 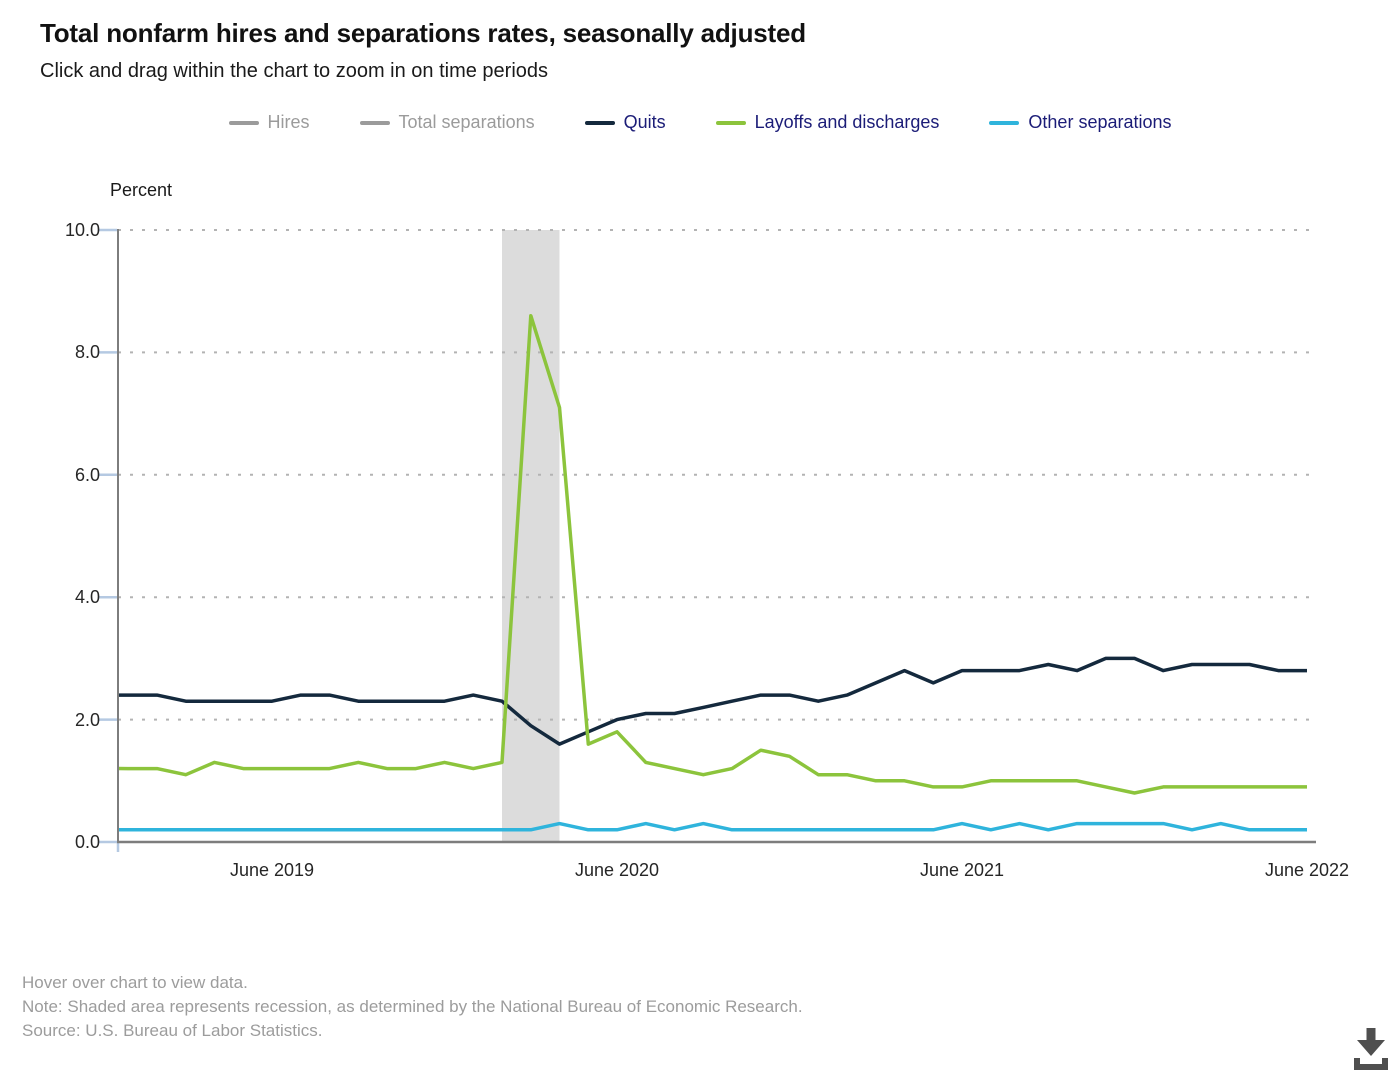 I want to click on legend-label: Total separations, so click(x=466, y=122).